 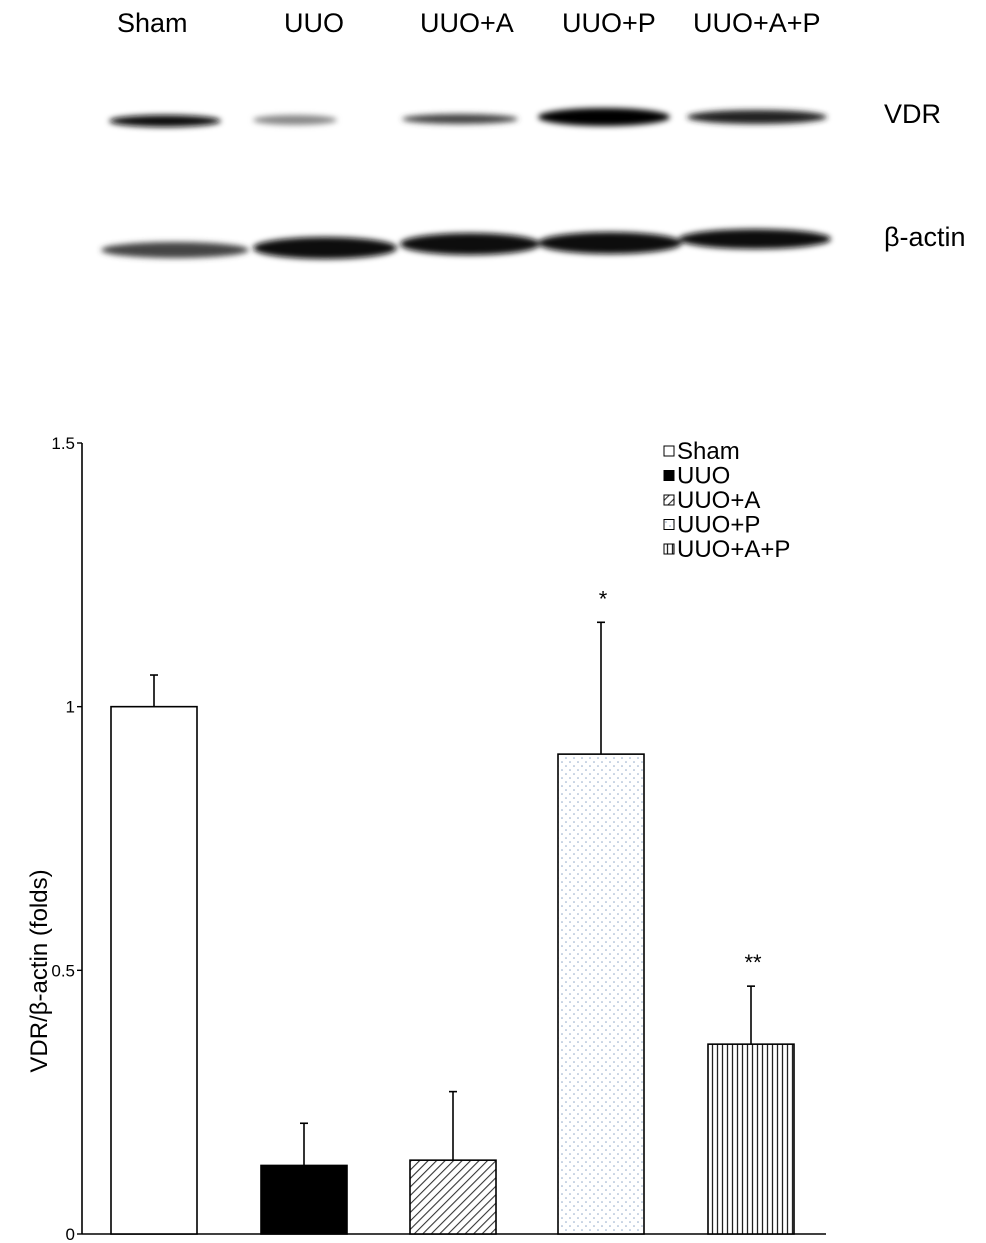 What do you see at coordinates (152, 23) in the screenshot?
I see `lane-label-sham: Sham` at bounding box center [152, 23].